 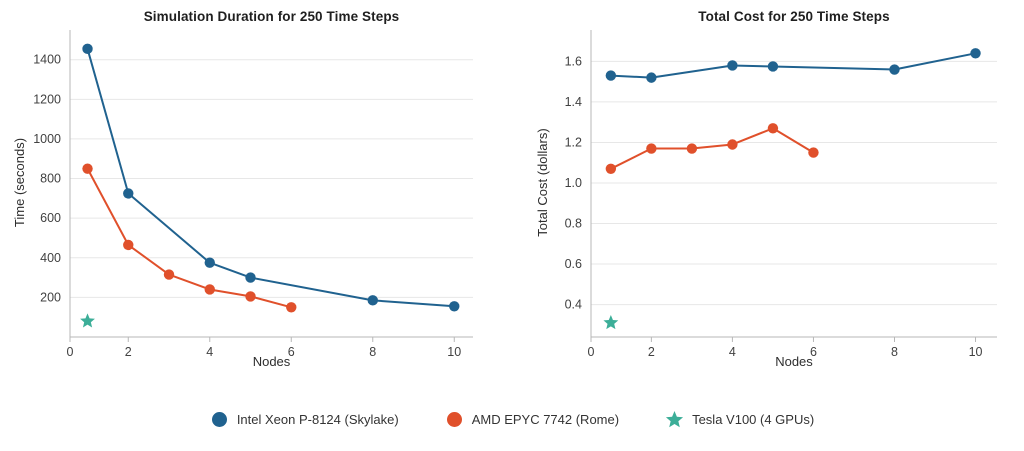 What do you see at coordinates (50, 258) in the screenshot?
I see `y-tick-label: 400` at bounding box center [50, 258].